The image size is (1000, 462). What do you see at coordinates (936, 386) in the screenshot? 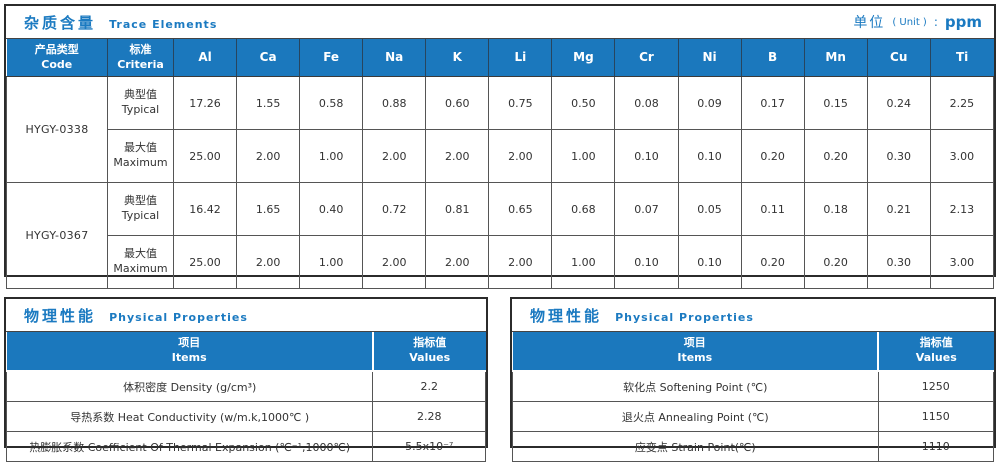
I see `property-value-cell: 1250` at bounding box center [936, 386].